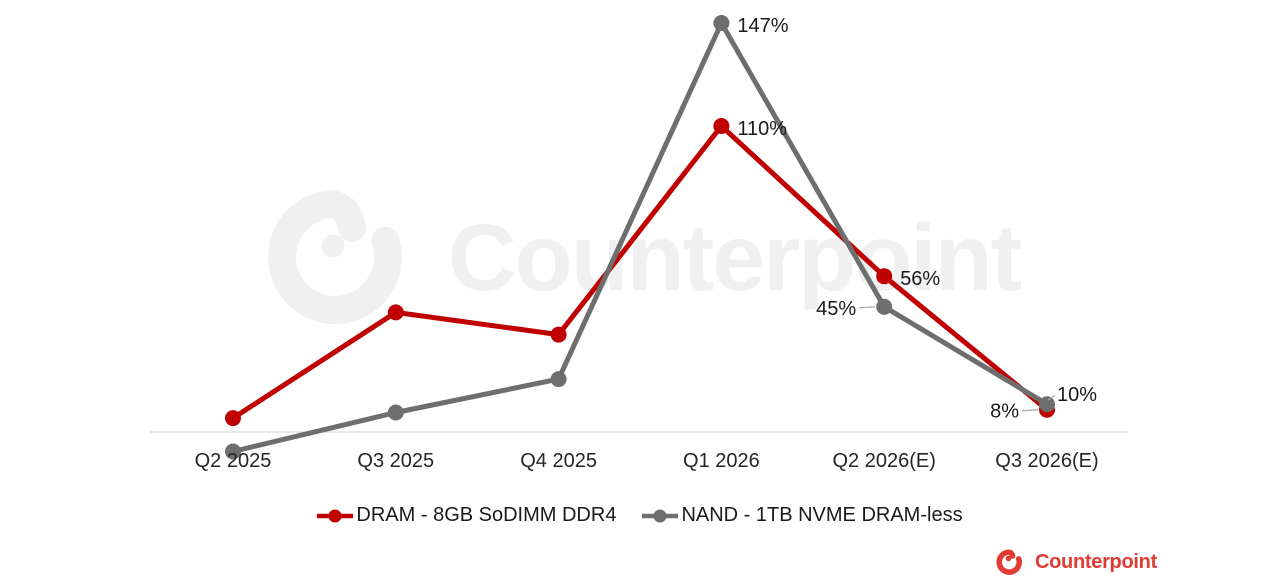  What do you see at coordinates (233, 461) in the screenshot?
I see `x-axis-label: Q2 2025` at bounding box center [233, 461].